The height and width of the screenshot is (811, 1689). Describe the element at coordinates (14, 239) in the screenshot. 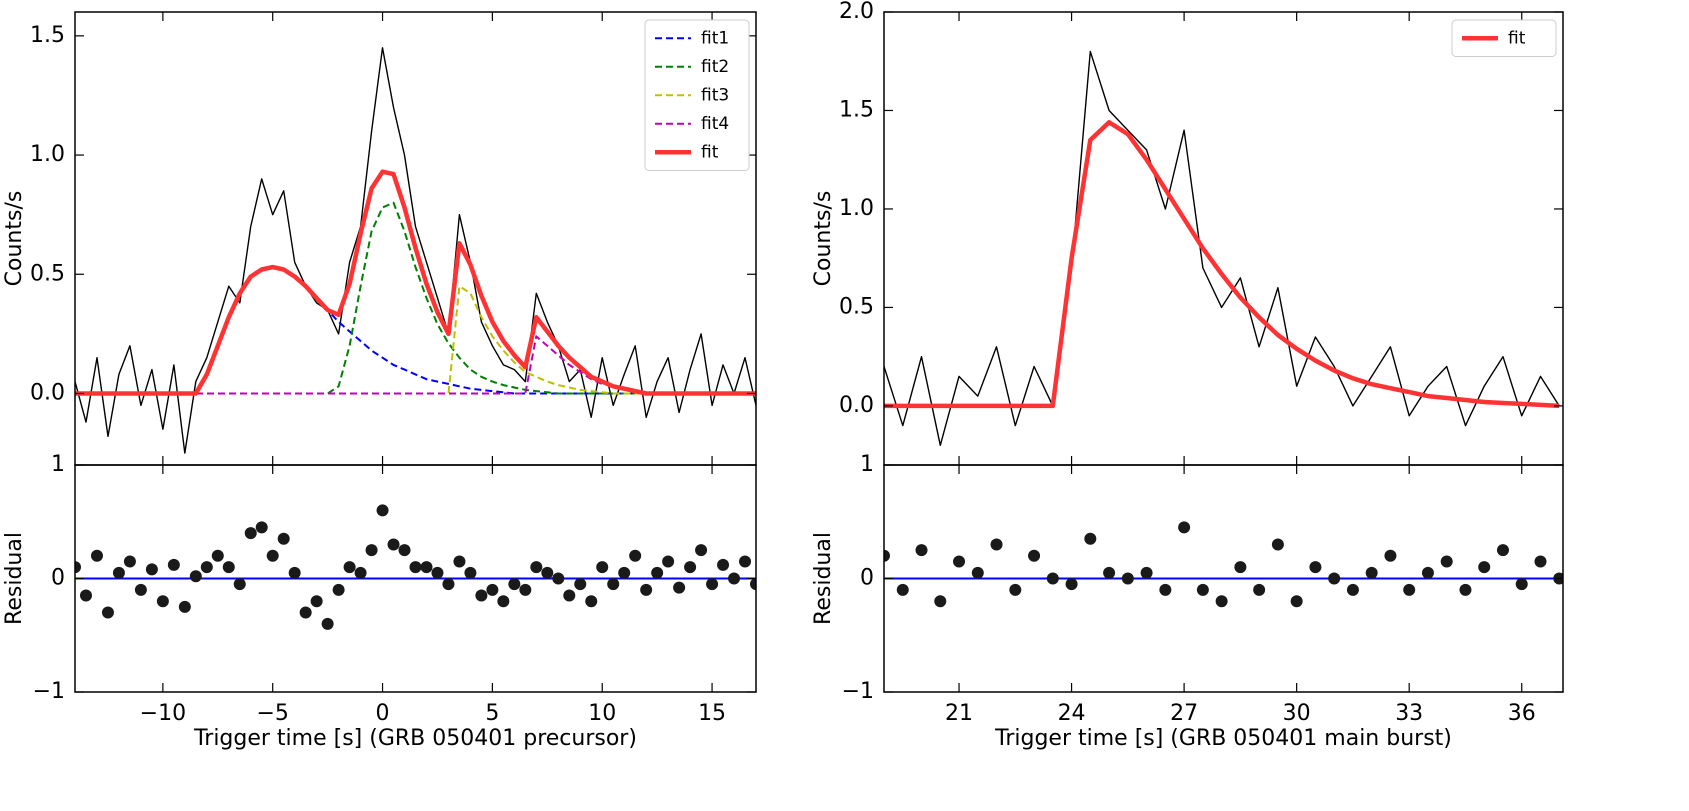

I see `y-axis-label: Counts/s` at that location.